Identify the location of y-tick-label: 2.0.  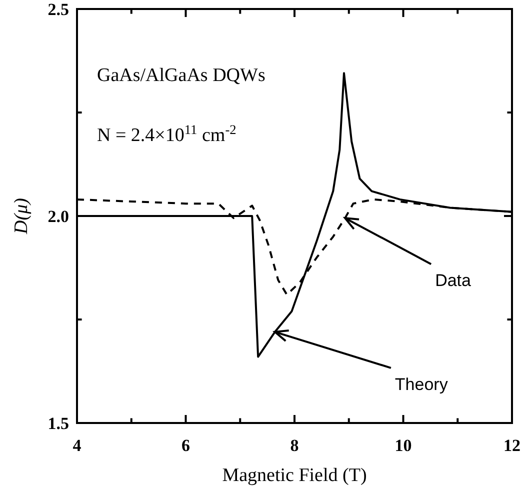
(58, 216).